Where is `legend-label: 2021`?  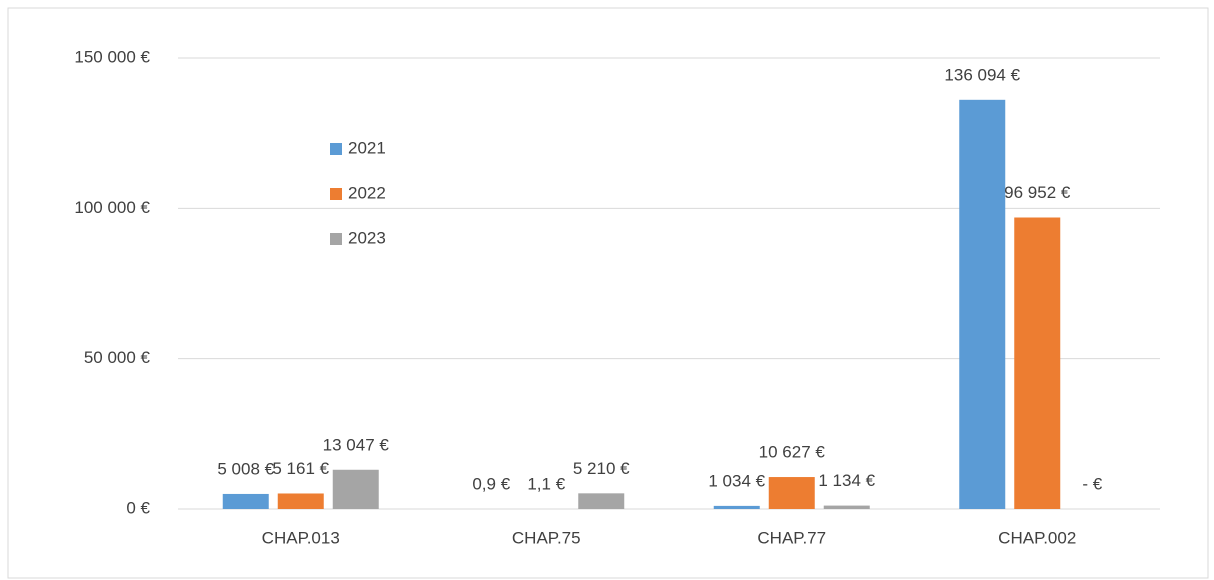
legend-label: 2021 is located at coordinates (367, 147).